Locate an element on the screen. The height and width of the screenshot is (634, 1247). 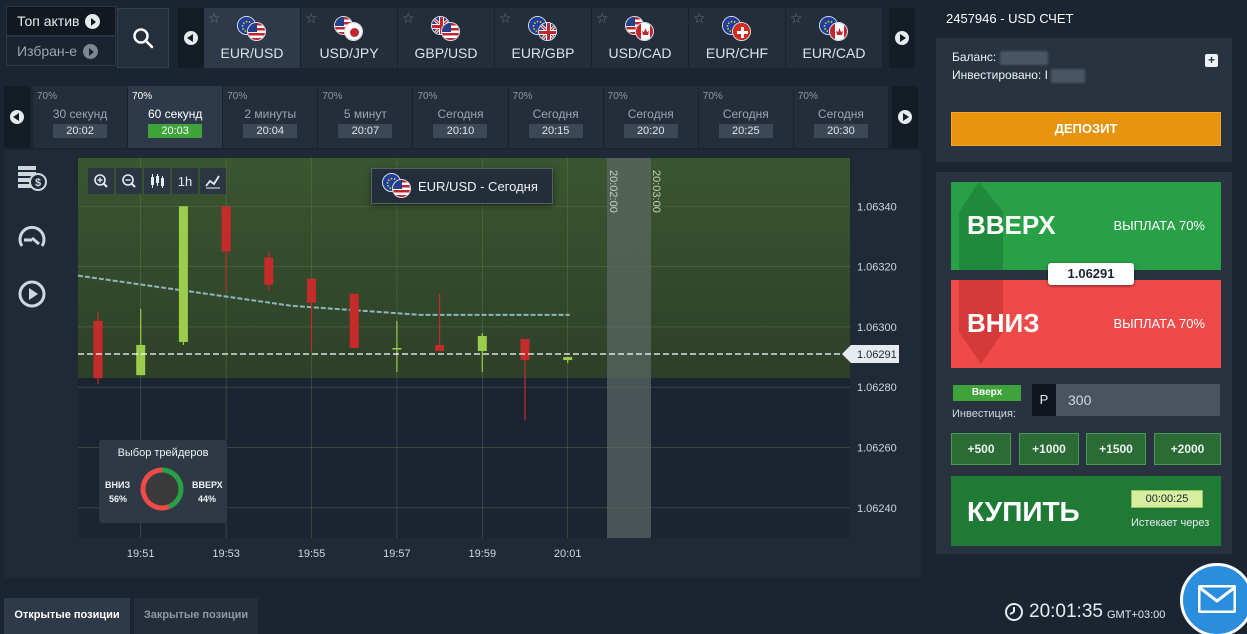
assets-next-button is located at coordinates (902, 38).